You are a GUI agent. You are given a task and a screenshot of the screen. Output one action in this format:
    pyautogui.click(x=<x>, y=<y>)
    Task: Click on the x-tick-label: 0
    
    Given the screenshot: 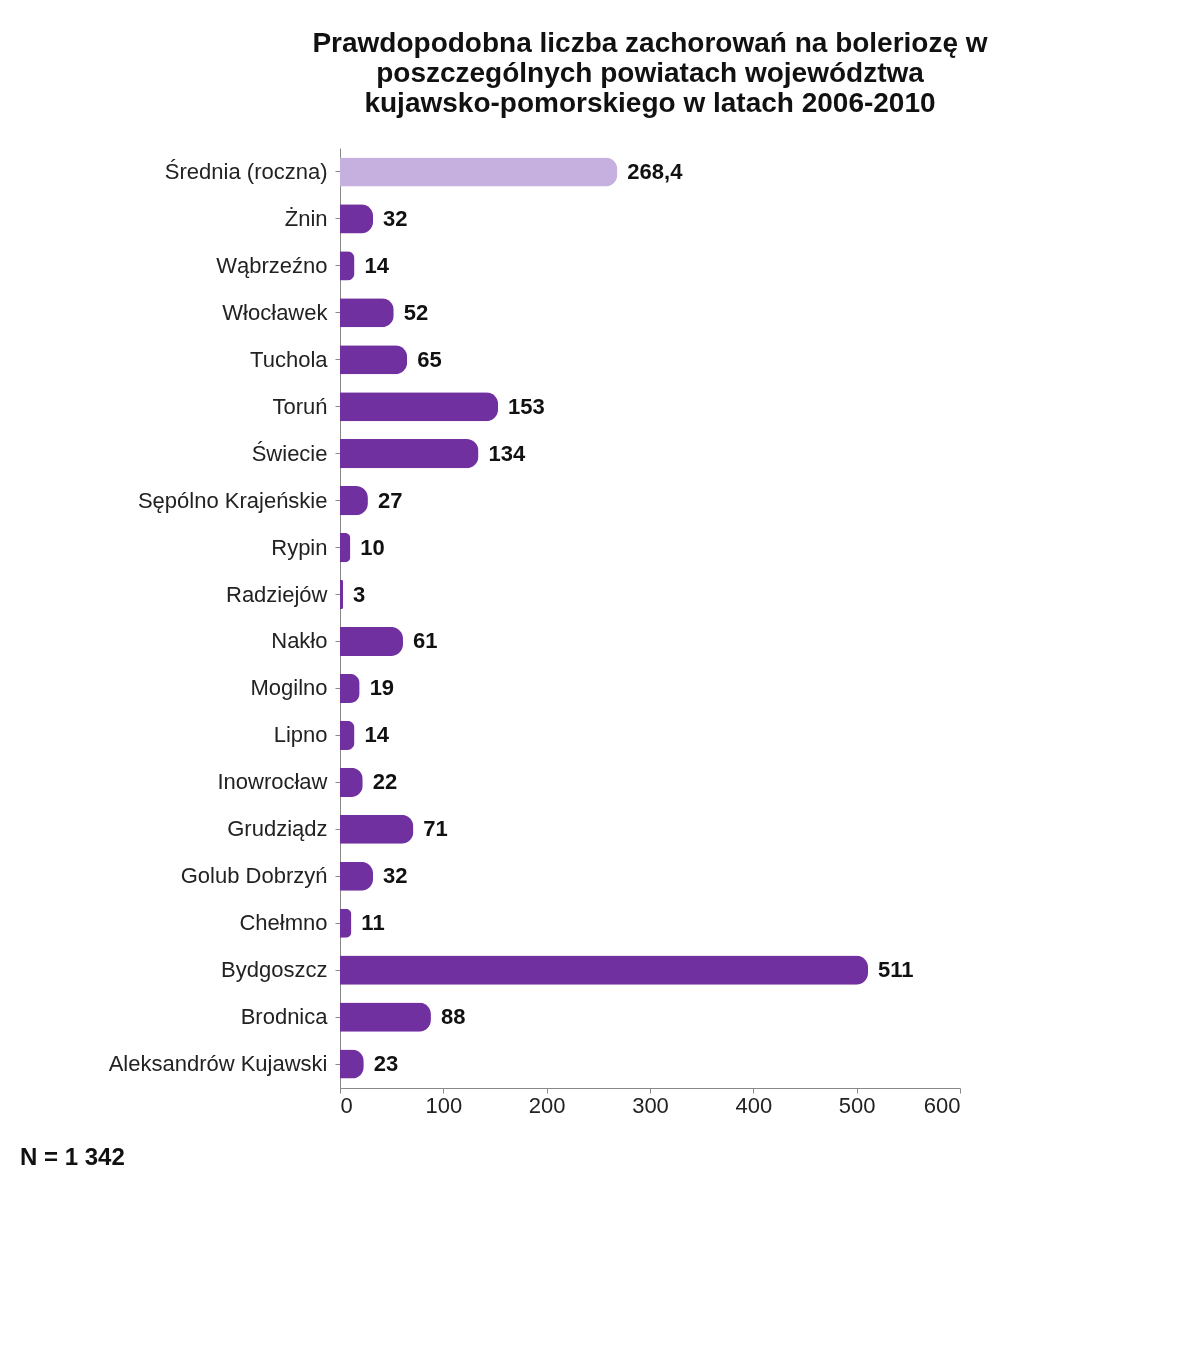 What is the action you would take?
    pyautogui.click(x=346, y=1105)
    